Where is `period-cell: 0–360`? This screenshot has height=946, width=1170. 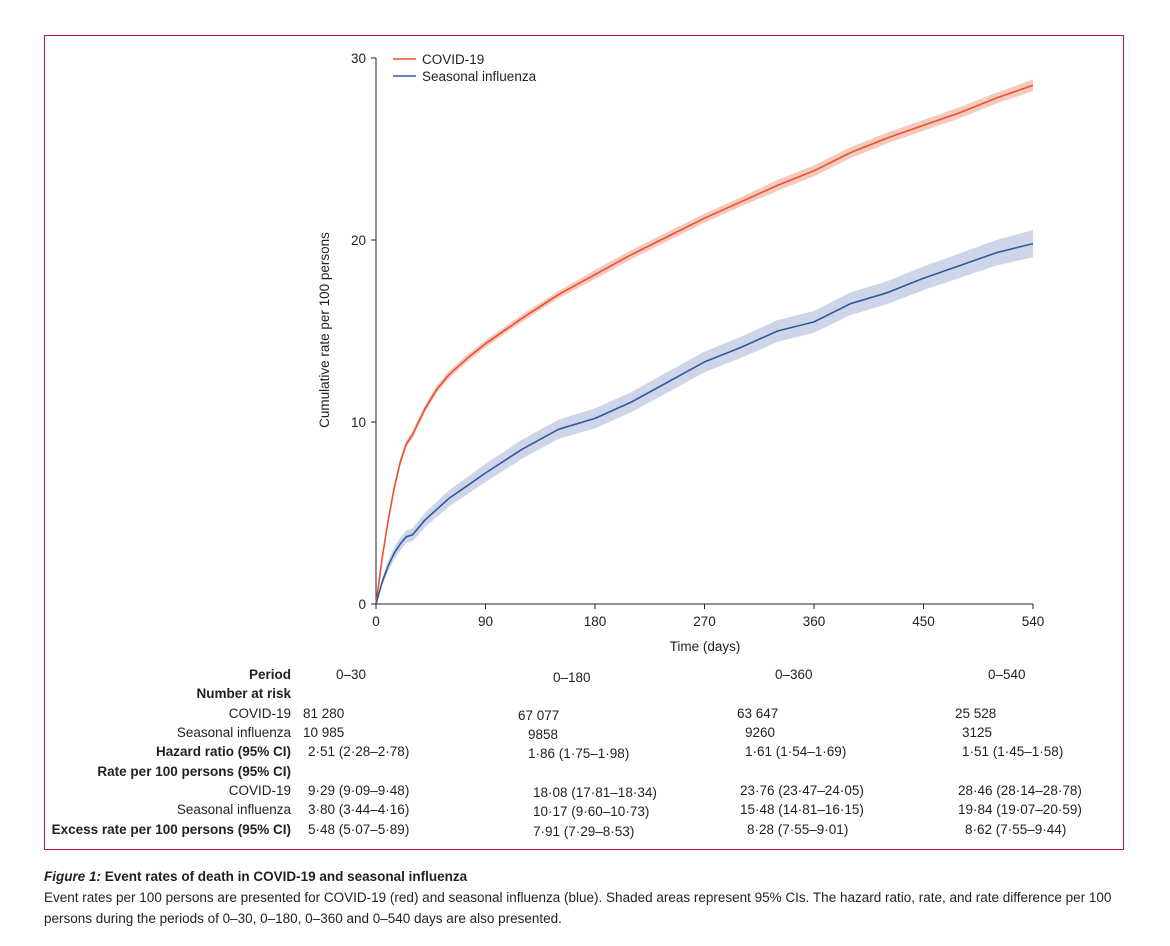
period-cell: 0–360 is located at coordinates (794, 674).